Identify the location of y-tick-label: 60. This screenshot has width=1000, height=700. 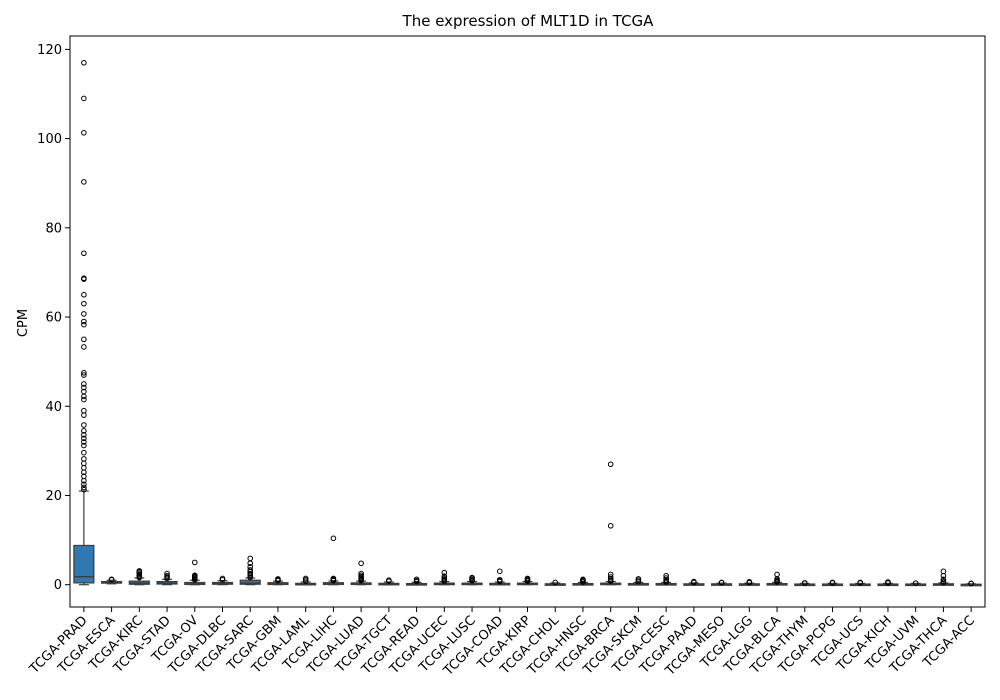
(53, 318).